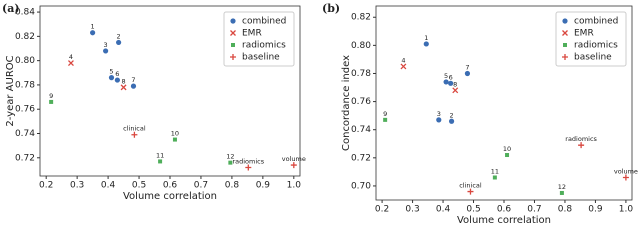  Describe the element at coordinates (331, 8) in the screenshot. I see `chart-title: (b)` at that location.